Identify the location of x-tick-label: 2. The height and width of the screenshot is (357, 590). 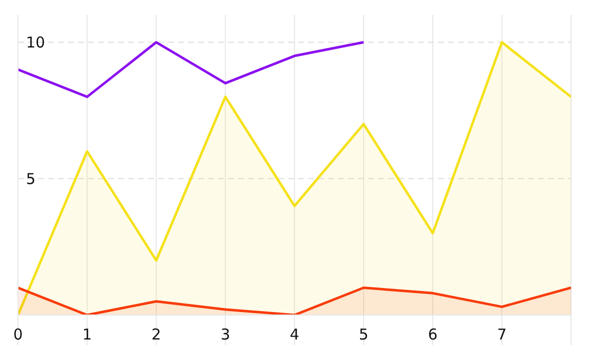
(156, 335).